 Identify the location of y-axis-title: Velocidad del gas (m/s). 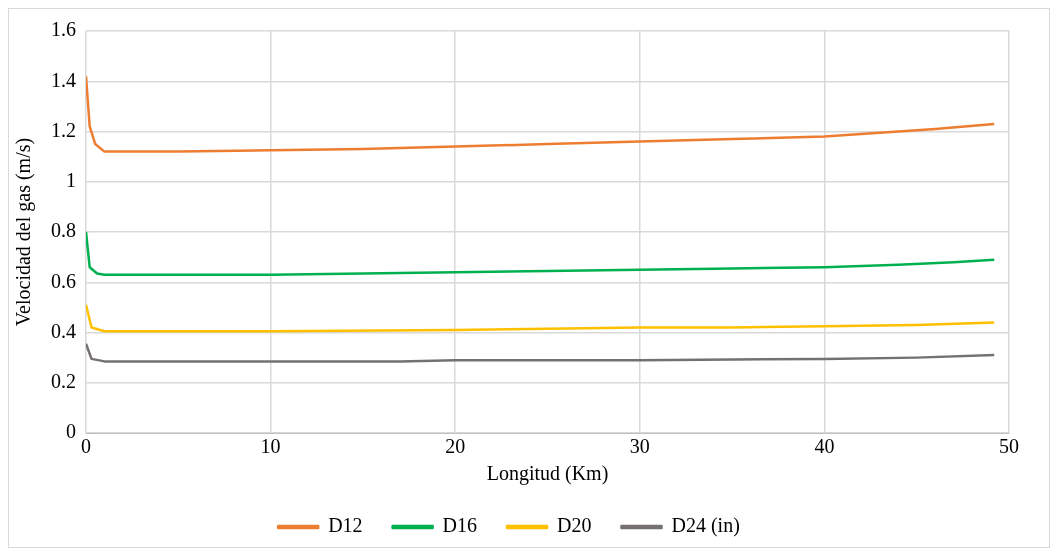
(24, 232).